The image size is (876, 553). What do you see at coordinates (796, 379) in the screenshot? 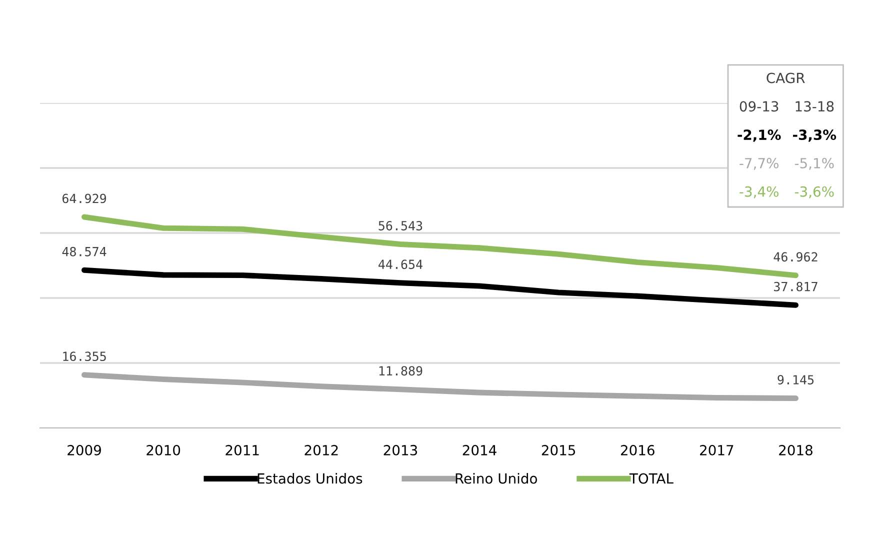
I see `data-label: 9.145` at bounding box center [796, 379].